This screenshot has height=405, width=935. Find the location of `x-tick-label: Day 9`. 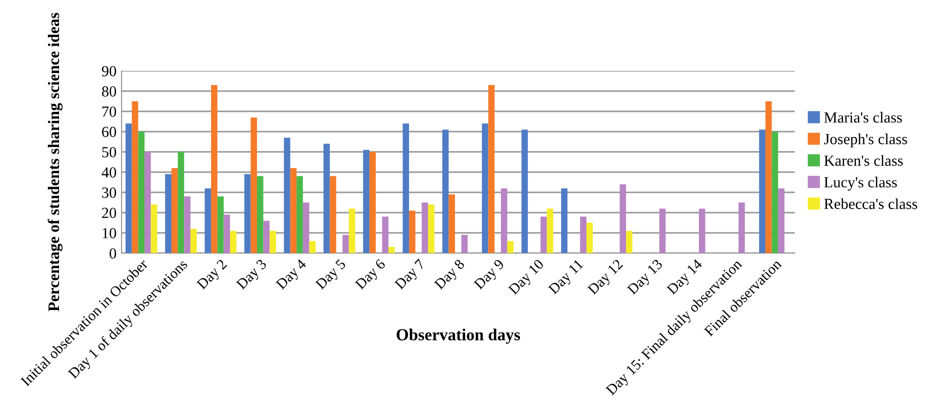

x-tick-label: Day 9 is located at coordinates (490, 275).